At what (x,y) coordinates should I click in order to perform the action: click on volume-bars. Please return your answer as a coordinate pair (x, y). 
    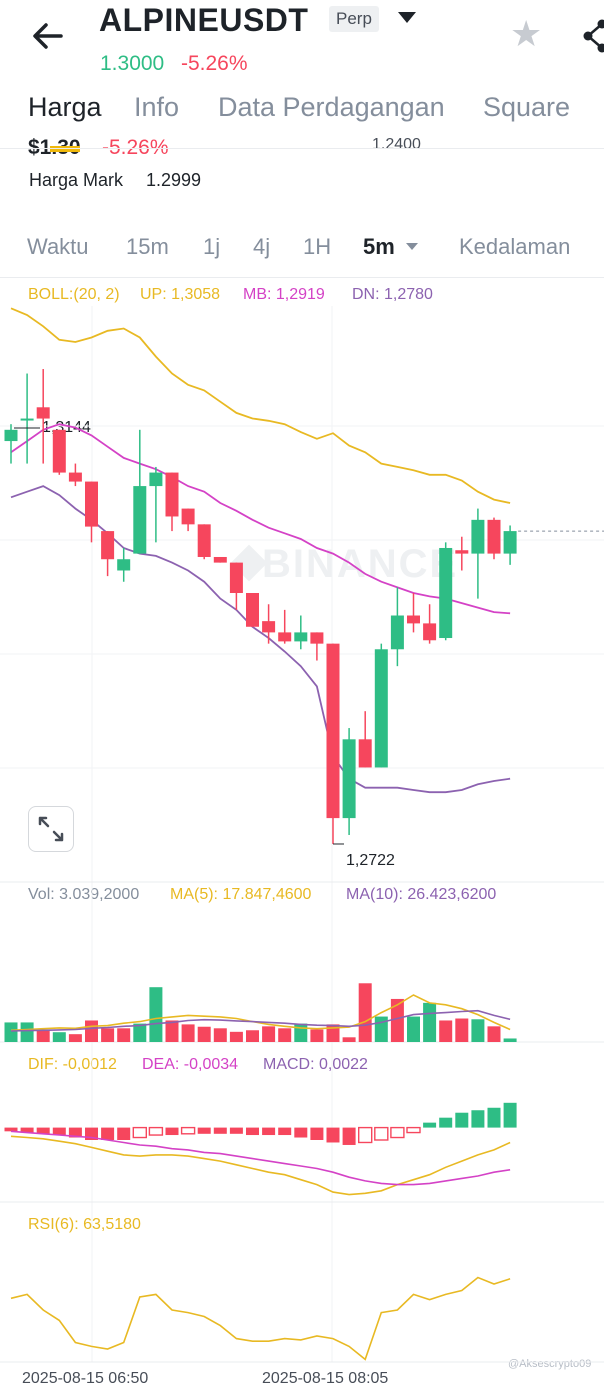
    Looking at the image, I should click on (261, 1012).